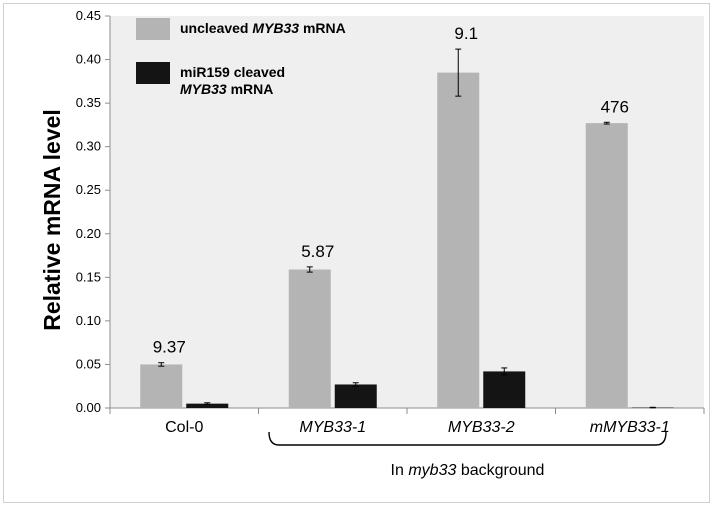 This screenshot has height=508, width=715. I want to click on y-tick-label: 0.00, so click(88, 407).